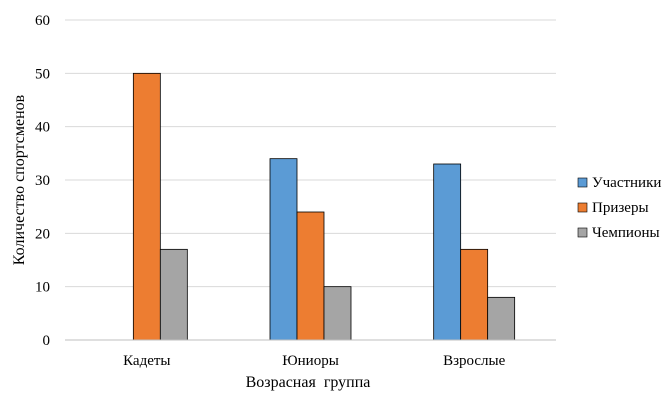 The image size is (671, 398). I want to click on legend-label: Призеры, so click(620, 208).